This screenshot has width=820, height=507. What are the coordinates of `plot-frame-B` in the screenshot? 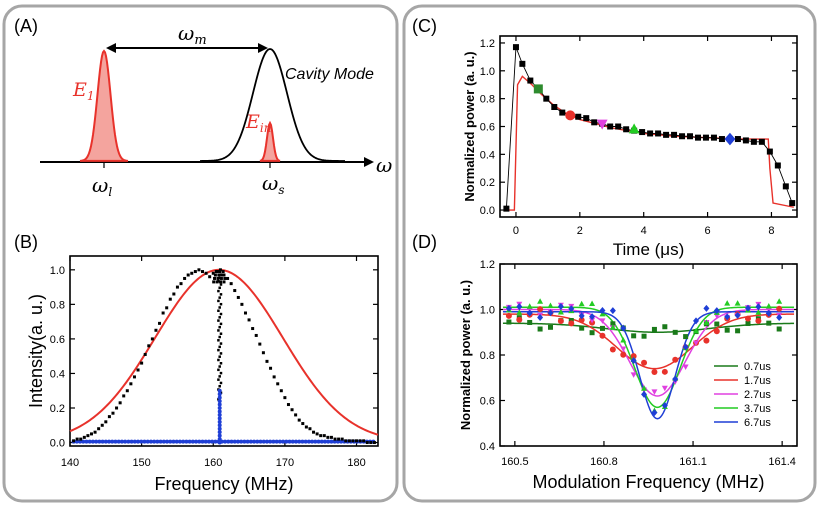 It's located at (224, 351).